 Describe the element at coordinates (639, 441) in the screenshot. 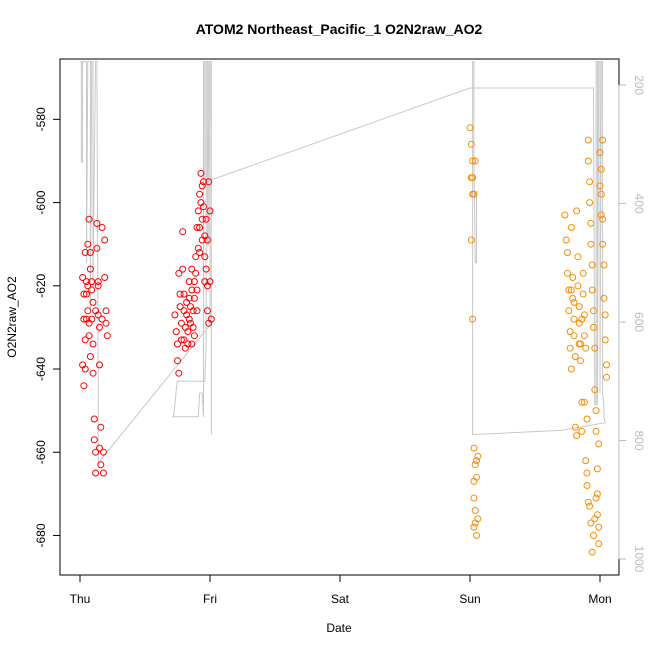

I see `y2-tick-label: 800` at that location.